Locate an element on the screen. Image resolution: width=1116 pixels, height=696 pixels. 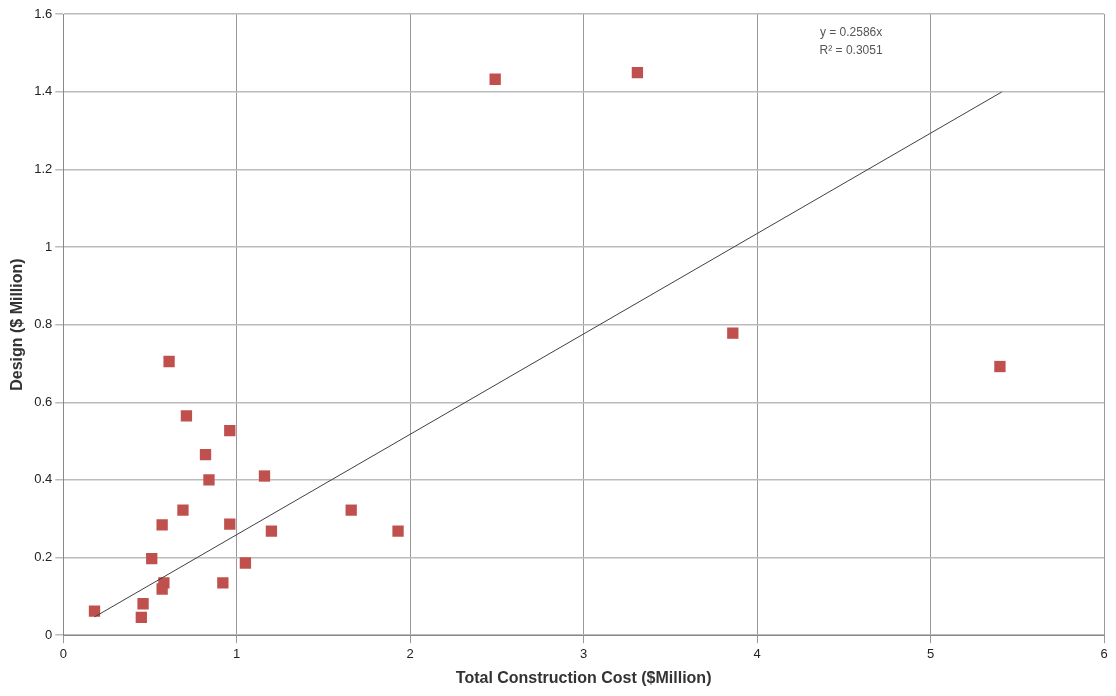
y-tick-label: 1.2 is located at coordinates (43, 168).